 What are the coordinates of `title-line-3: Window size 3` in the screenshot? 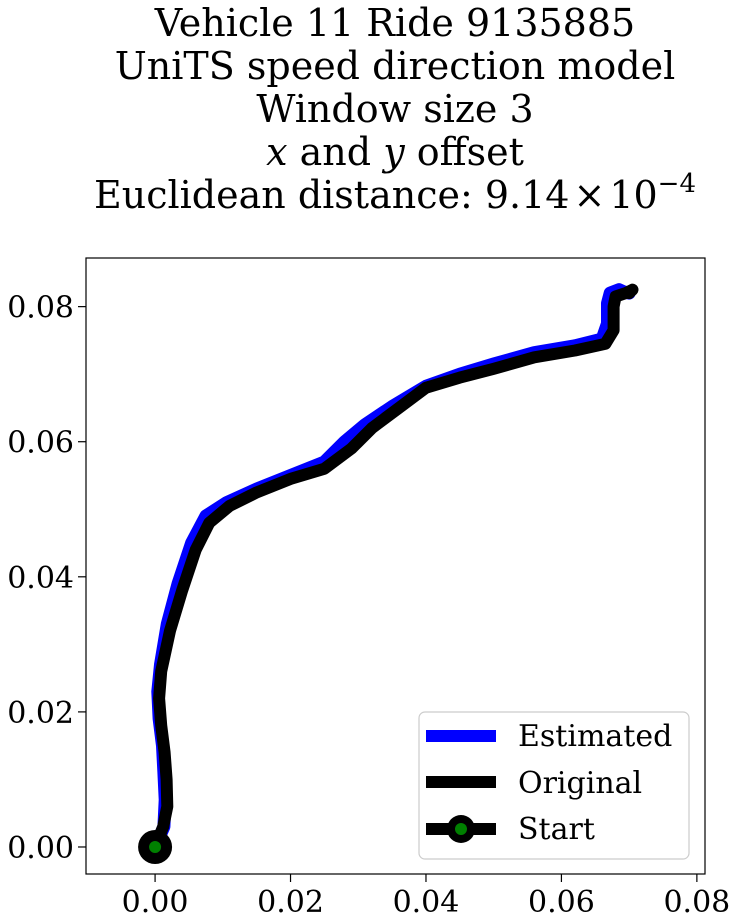 It's located at (394, 109).